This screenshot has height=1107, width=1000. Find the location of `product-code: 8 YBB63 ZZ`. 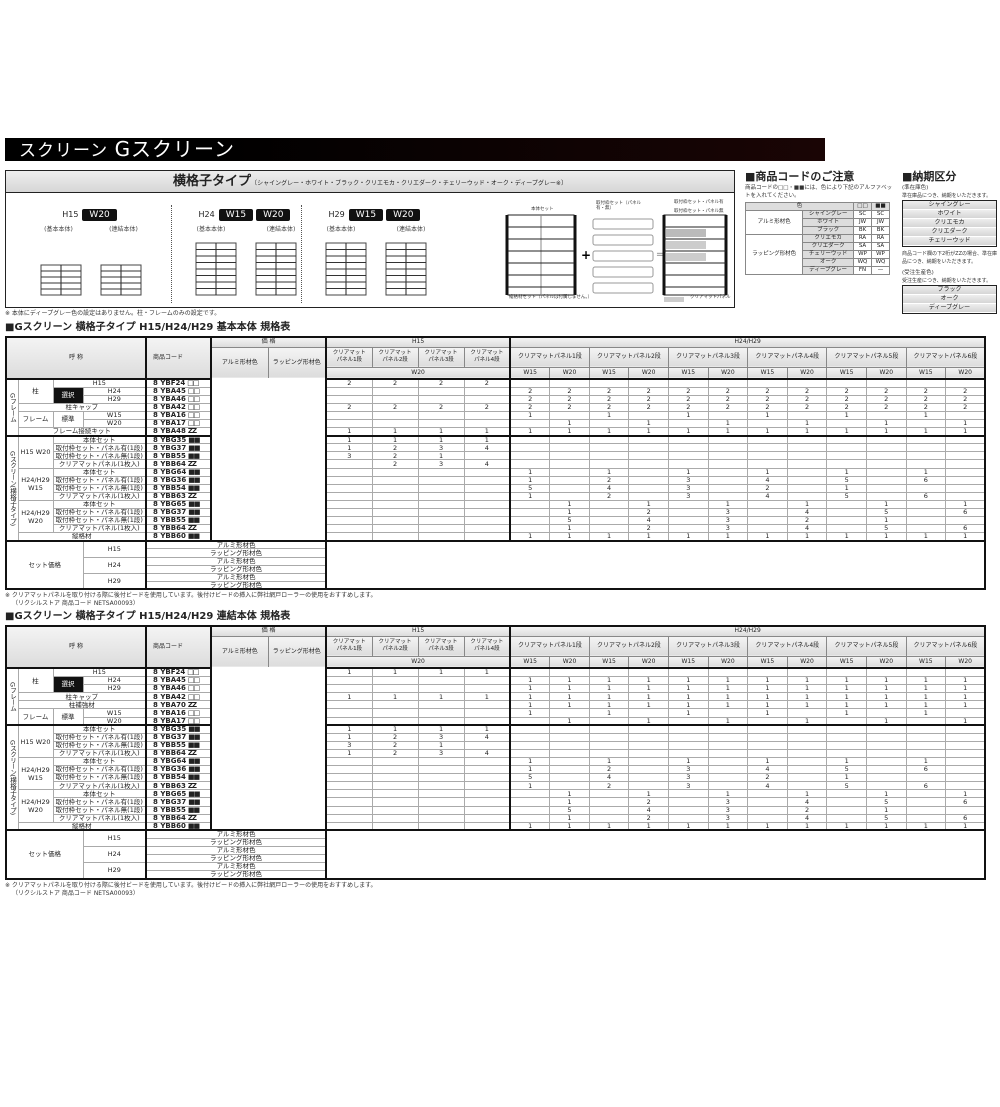

product-code: 8 YBB63 ZZ is located at coordinates (179, 496).